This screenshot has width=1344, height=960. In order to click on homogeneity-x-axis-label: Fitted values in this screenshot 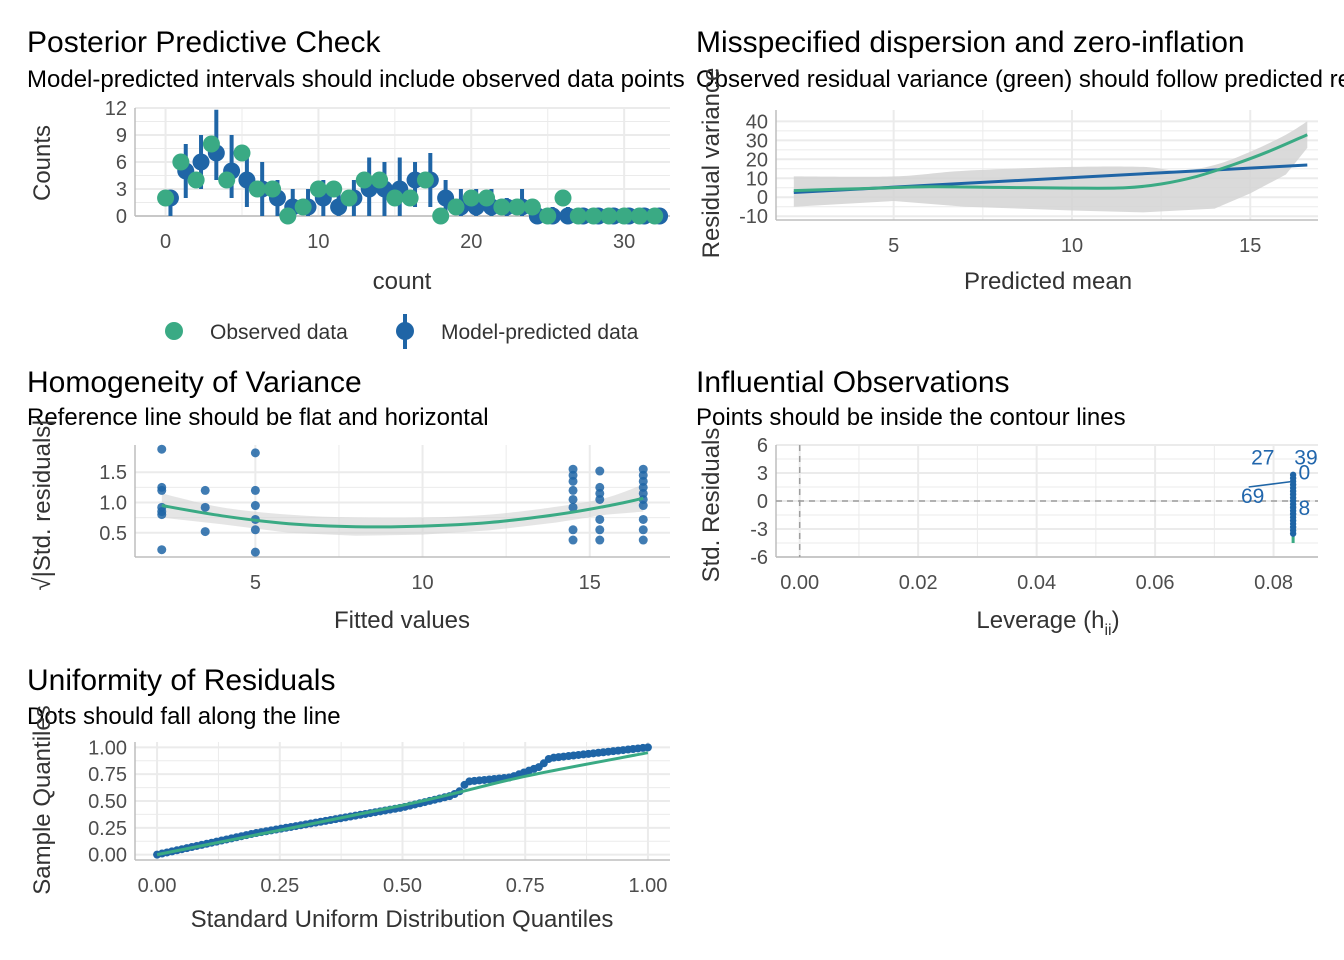, I will do `click(402, 620)`.